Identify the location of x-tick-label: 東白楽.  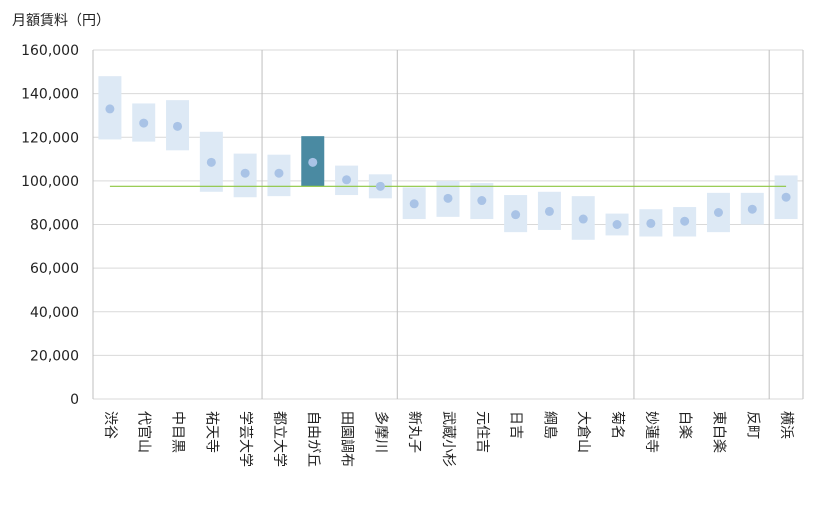
(718, 432).